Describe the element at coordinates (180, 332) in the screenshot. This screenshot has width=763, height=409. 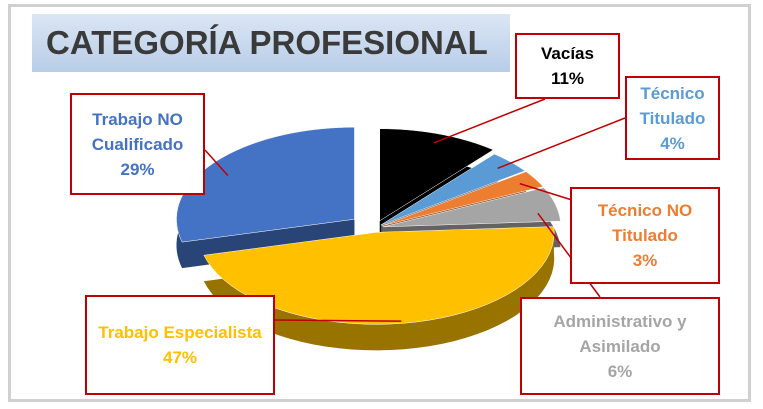
I see `category-label: Trabajo Especialista` at that location.